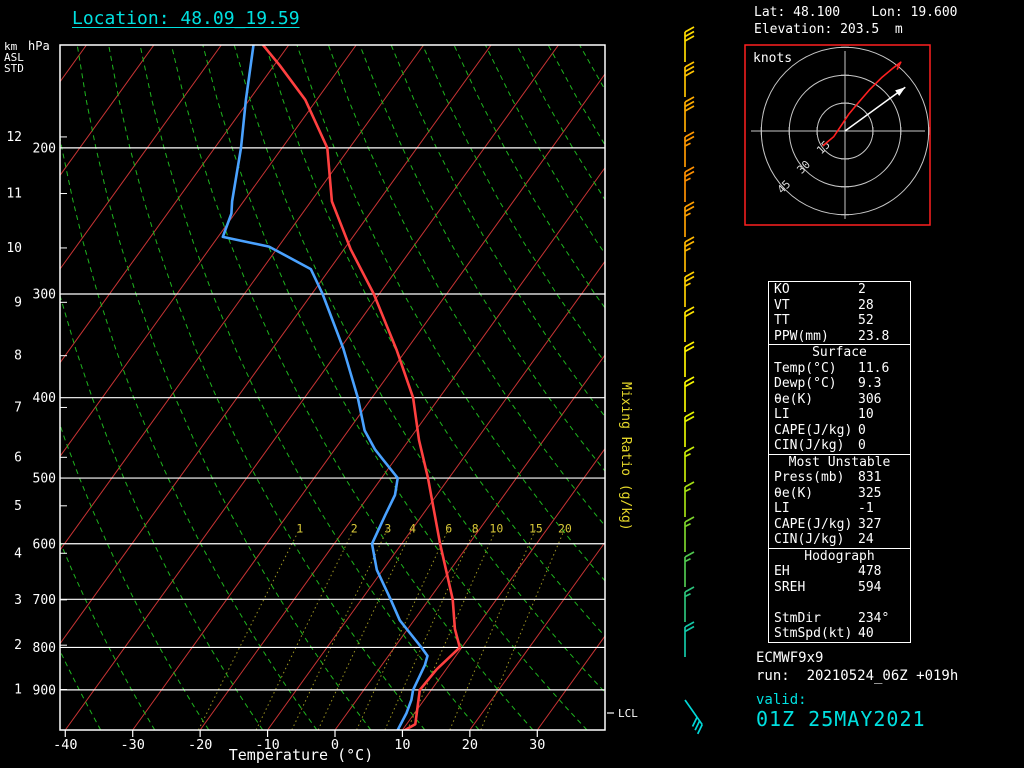 This screenshot has width=1024, height=768. Describe the element at coordinates (772, 58) in the screenshot. I see `hodograph-units-label: knots` at that location.